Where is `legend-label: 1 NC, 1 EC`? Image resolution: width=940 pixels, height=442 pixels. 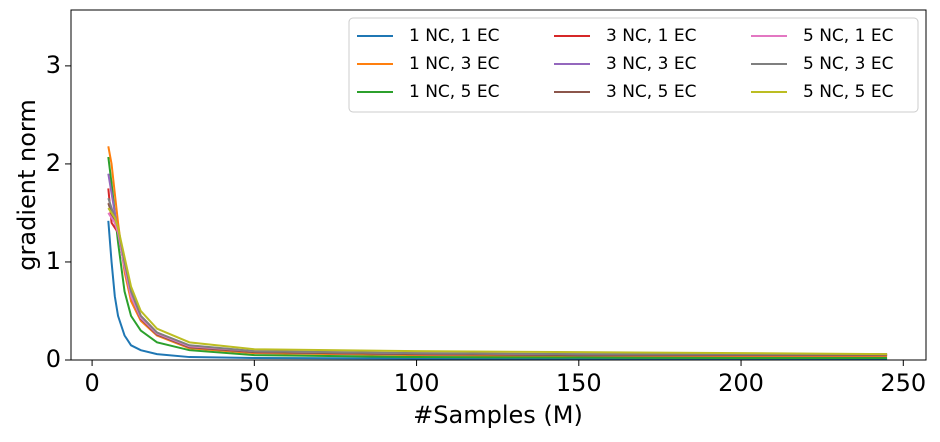 legend-label: 1 NC, 1 EC is located at coordinates (454, 36).